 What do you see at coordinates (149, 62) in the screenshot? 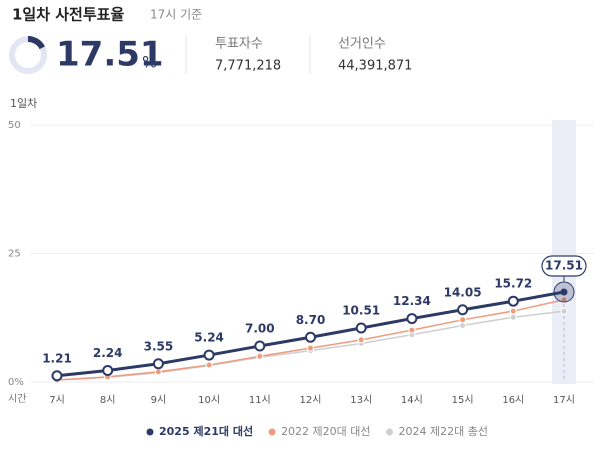
I see `rate-unit: %` at bounding box center [149, 62].